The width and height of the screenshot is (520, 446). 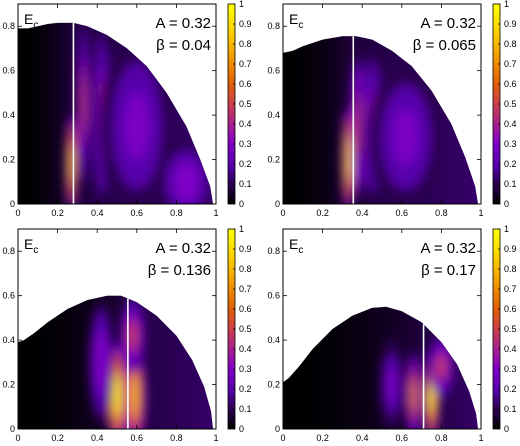 I want to click on heatmap-field, so click(x=380, y=367).